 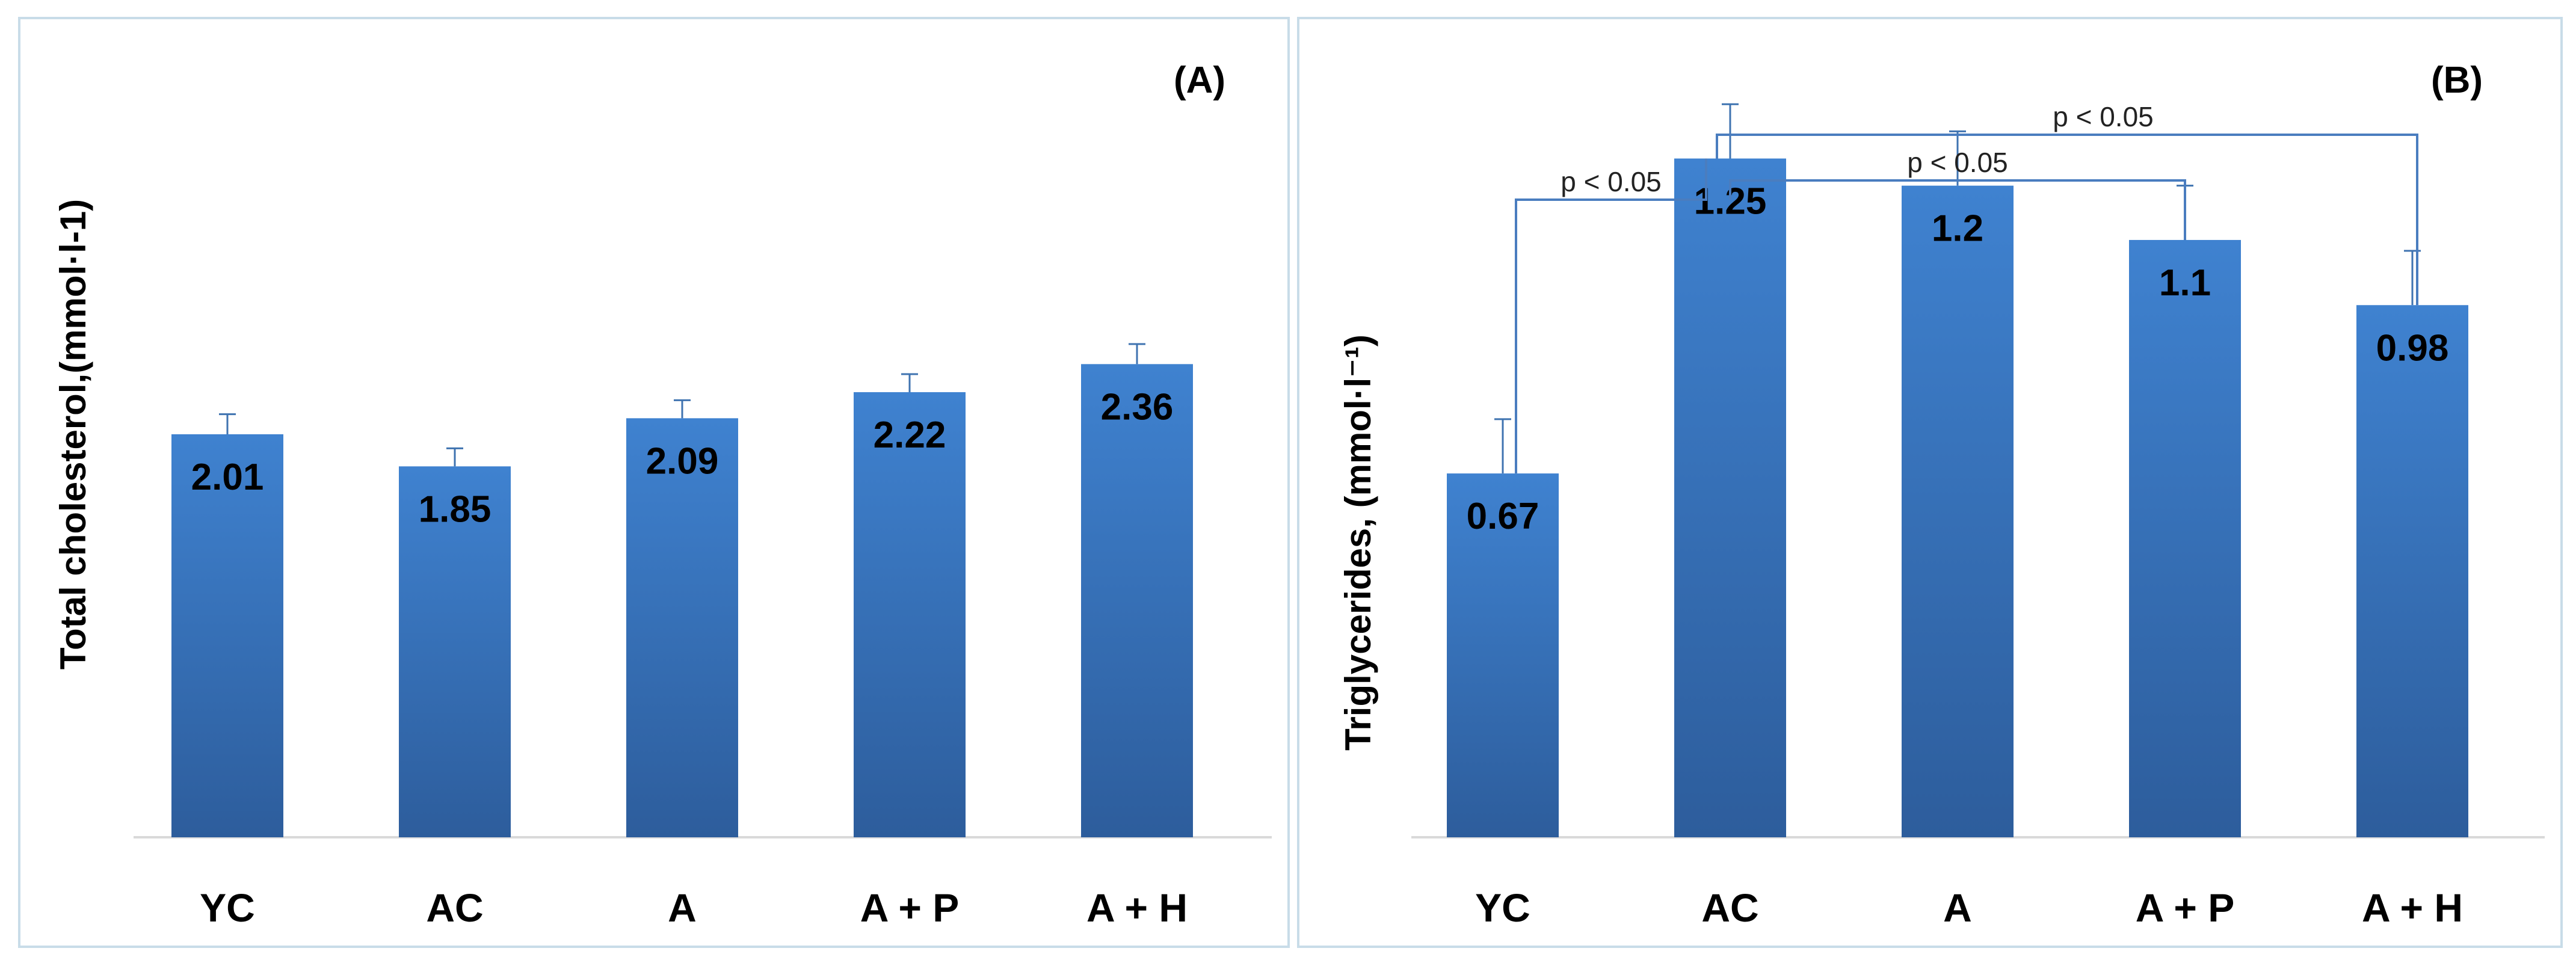 I want to click on panel-label: (B), so click(x=2457, y=80).